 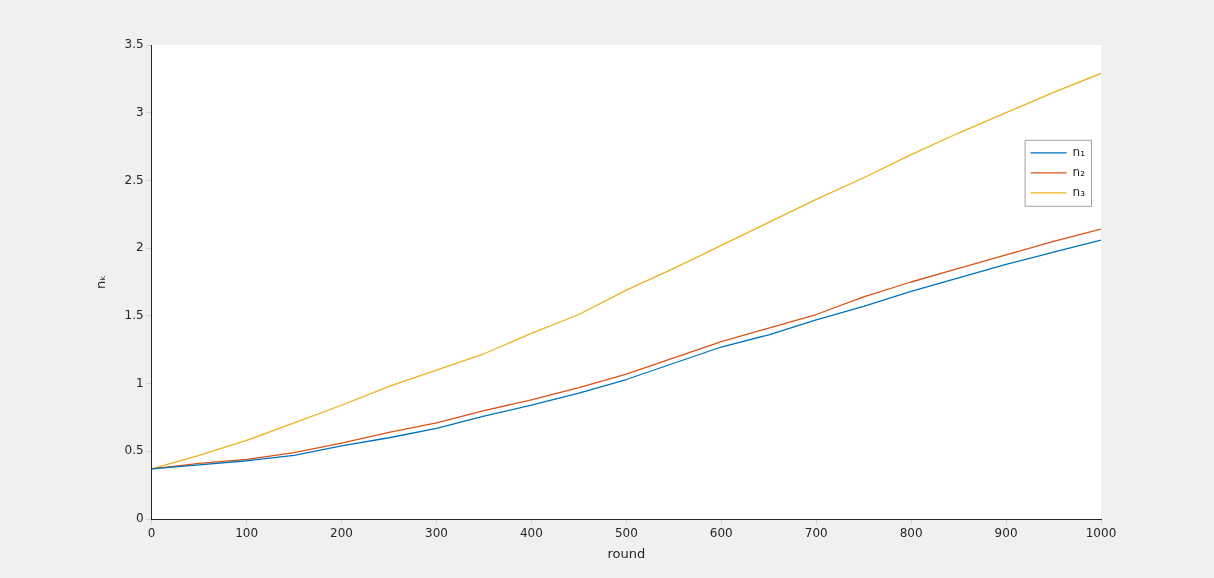 What do you see at coordinates (341, 533) in the screenshot?
I see `x-tick-label: 200` at bounding box center [341, 533].